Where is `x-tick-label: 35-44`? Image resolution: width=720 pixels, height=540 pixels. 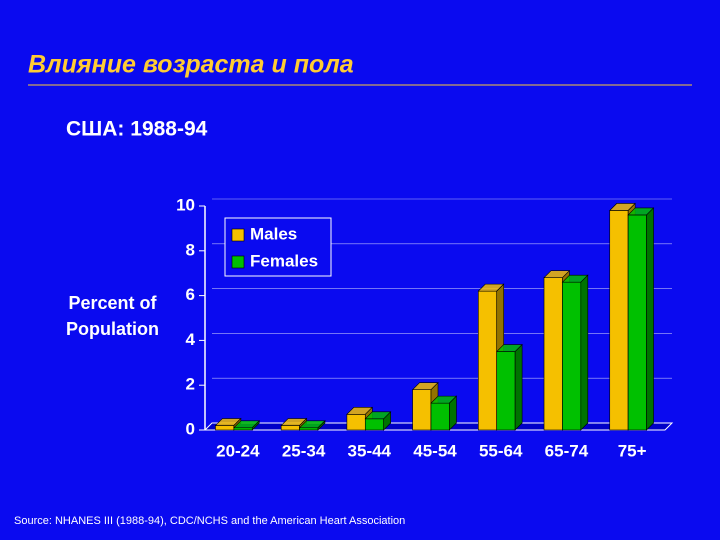
x-tick-label: 35-44 is located at coordinates (370, 450).